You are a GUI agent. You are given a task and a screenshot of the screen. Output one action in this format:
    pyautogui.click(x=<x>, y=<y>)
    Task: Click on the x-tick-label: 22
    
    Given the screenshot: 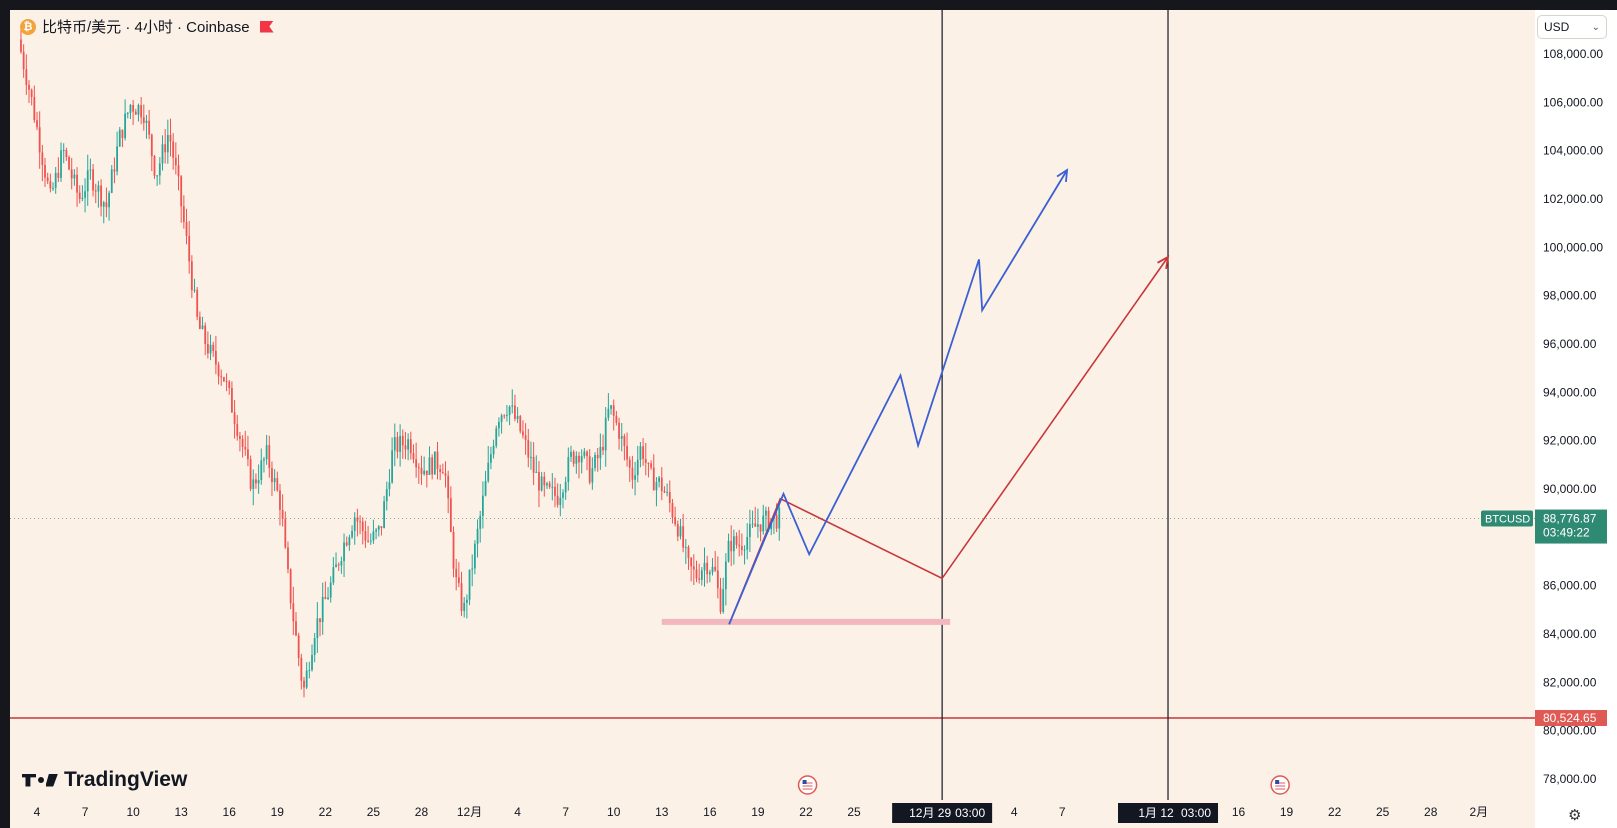 What is the action you would take?
    pyautogui.click(x=326, y=812)
    